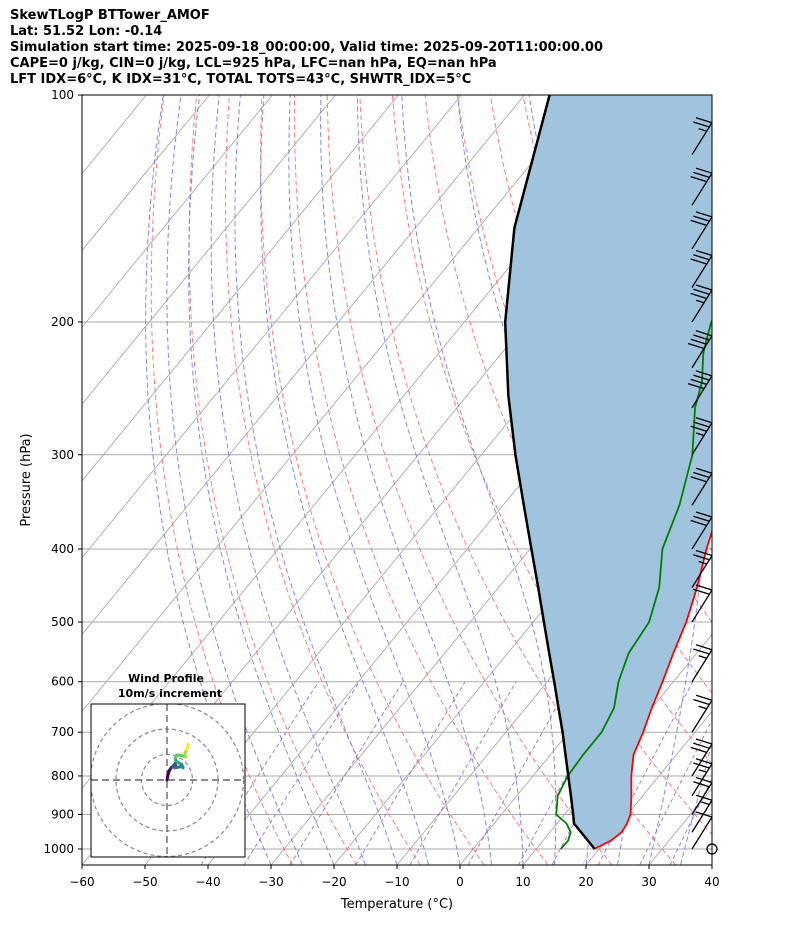 Image resolution: width=794 pixels, height=937 pixels. I want to click on moist-adiabat-line, so click(234, 480).